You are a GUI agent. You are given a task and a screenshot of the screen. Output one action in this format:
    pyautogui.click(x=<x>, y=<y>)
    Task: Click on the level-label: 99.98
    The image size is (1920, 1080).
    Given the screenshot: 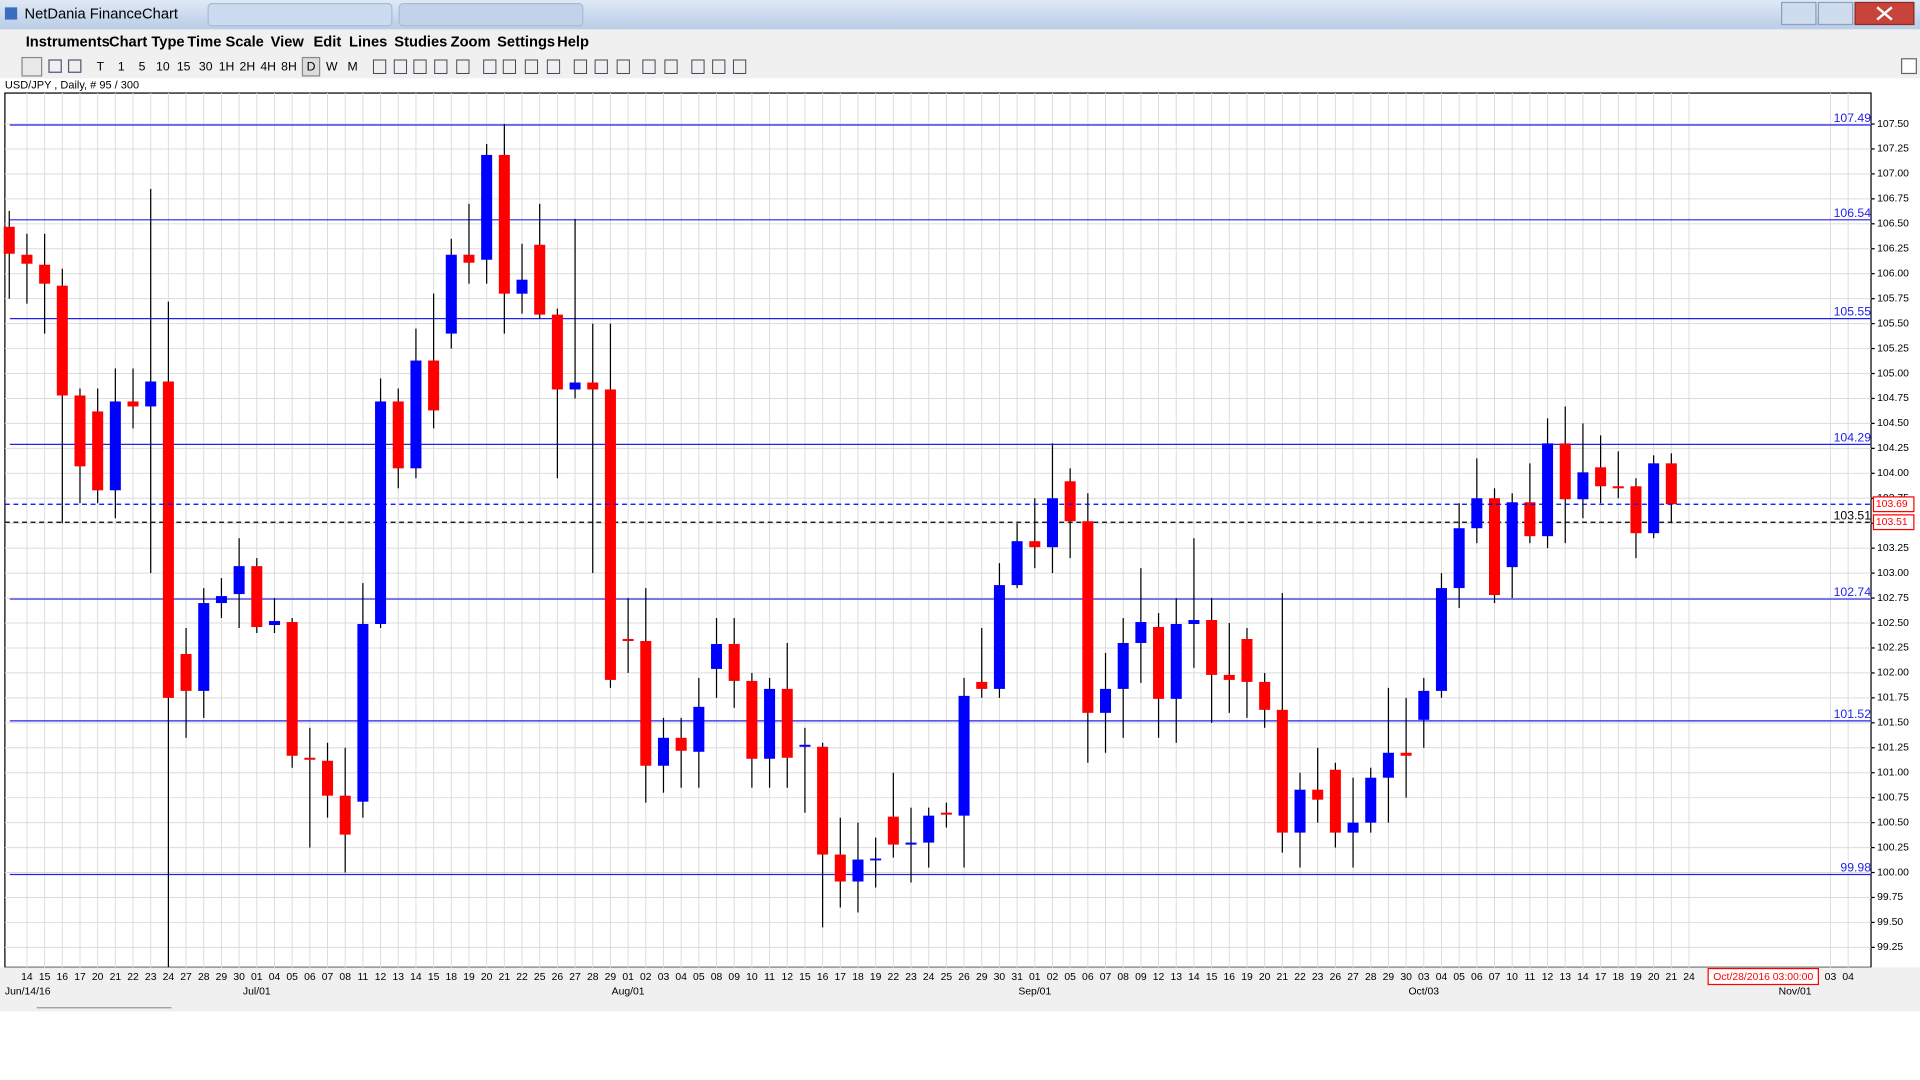 What is the action you would take?
    pyautogui.click(x=1855, y=868)
    